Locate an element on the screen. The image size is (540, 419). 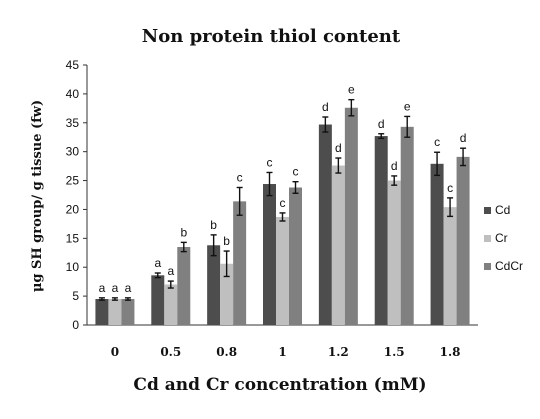
legend-swatch-cr is located at coordinates (487, 238).